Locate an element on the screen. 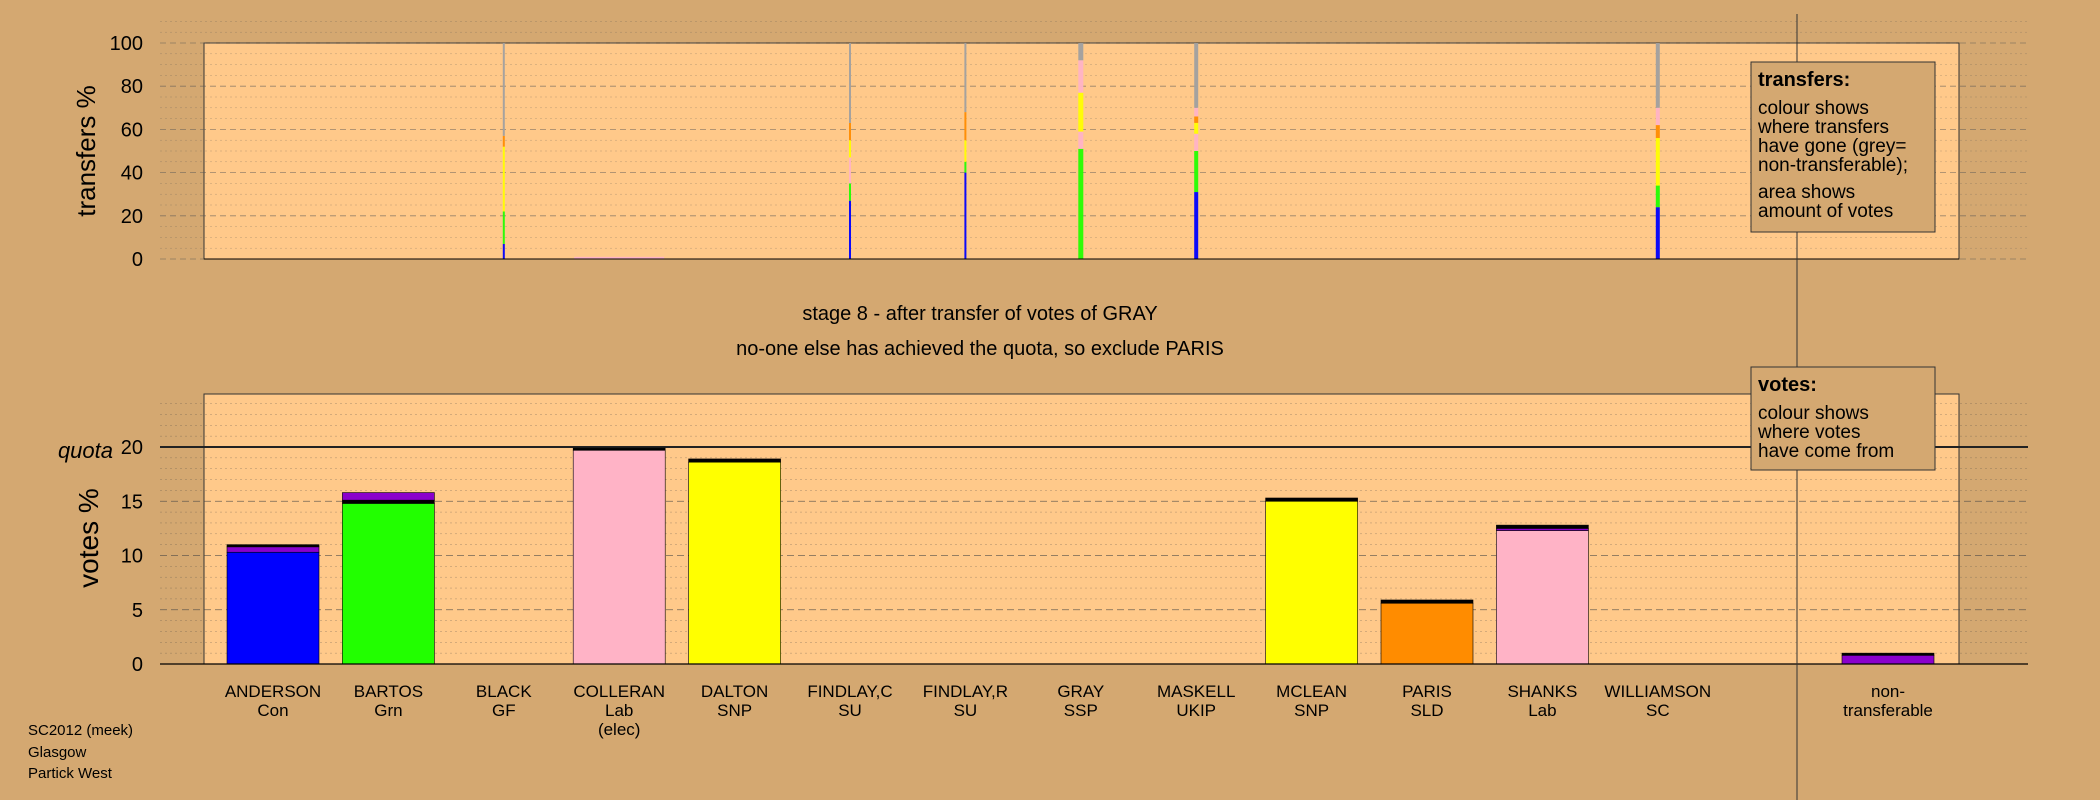 The height and width of the screenshot is (800, 2100). candidate-name: ANDERSON is located at coordinates (273, 691).